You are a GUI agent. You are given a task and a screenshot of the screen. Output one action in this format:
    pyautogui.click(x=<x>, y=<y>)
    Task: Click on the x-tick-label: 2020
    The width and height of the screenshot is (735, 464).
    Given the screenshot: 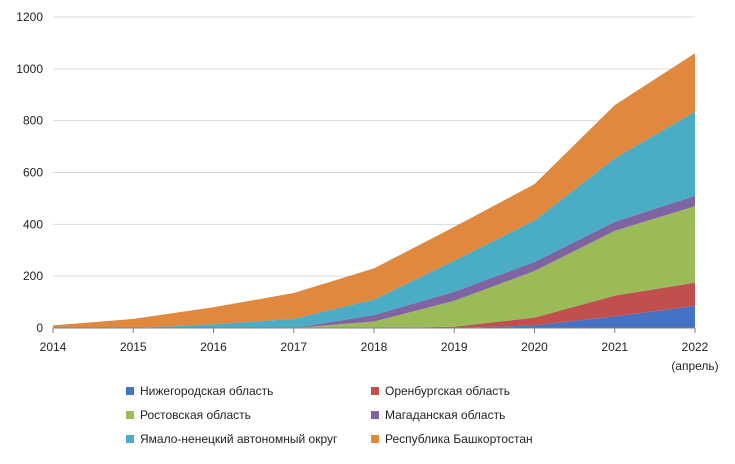 What is the action you would take?
    pyautogui.click(x=534, y=347)
    